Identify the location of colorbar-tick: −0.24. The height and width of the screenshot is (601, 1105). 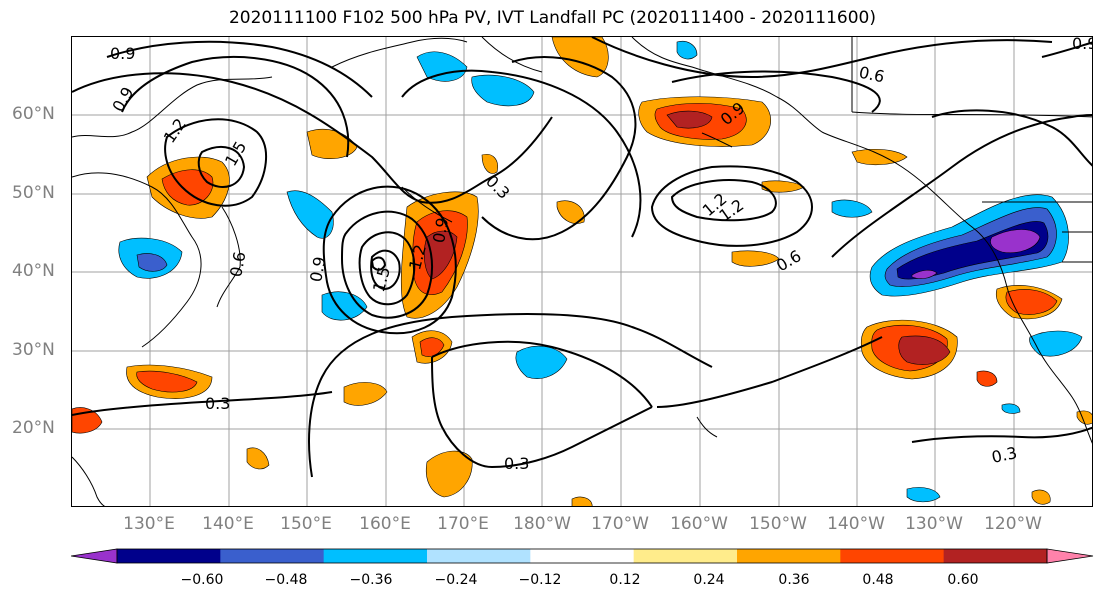
(456, 580).